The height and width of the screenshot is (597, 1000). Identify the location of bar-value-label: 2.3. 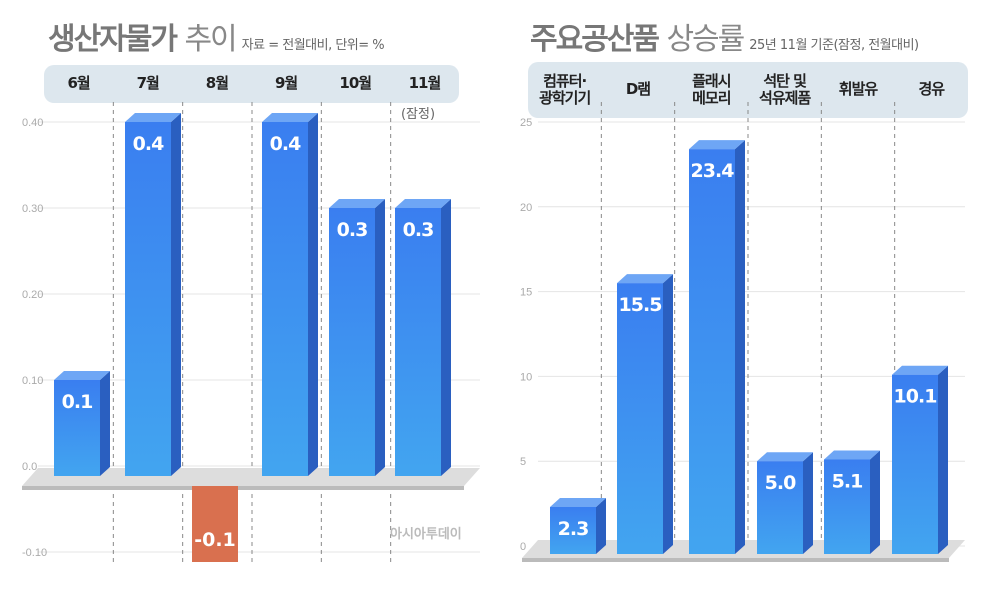
(573, 529).